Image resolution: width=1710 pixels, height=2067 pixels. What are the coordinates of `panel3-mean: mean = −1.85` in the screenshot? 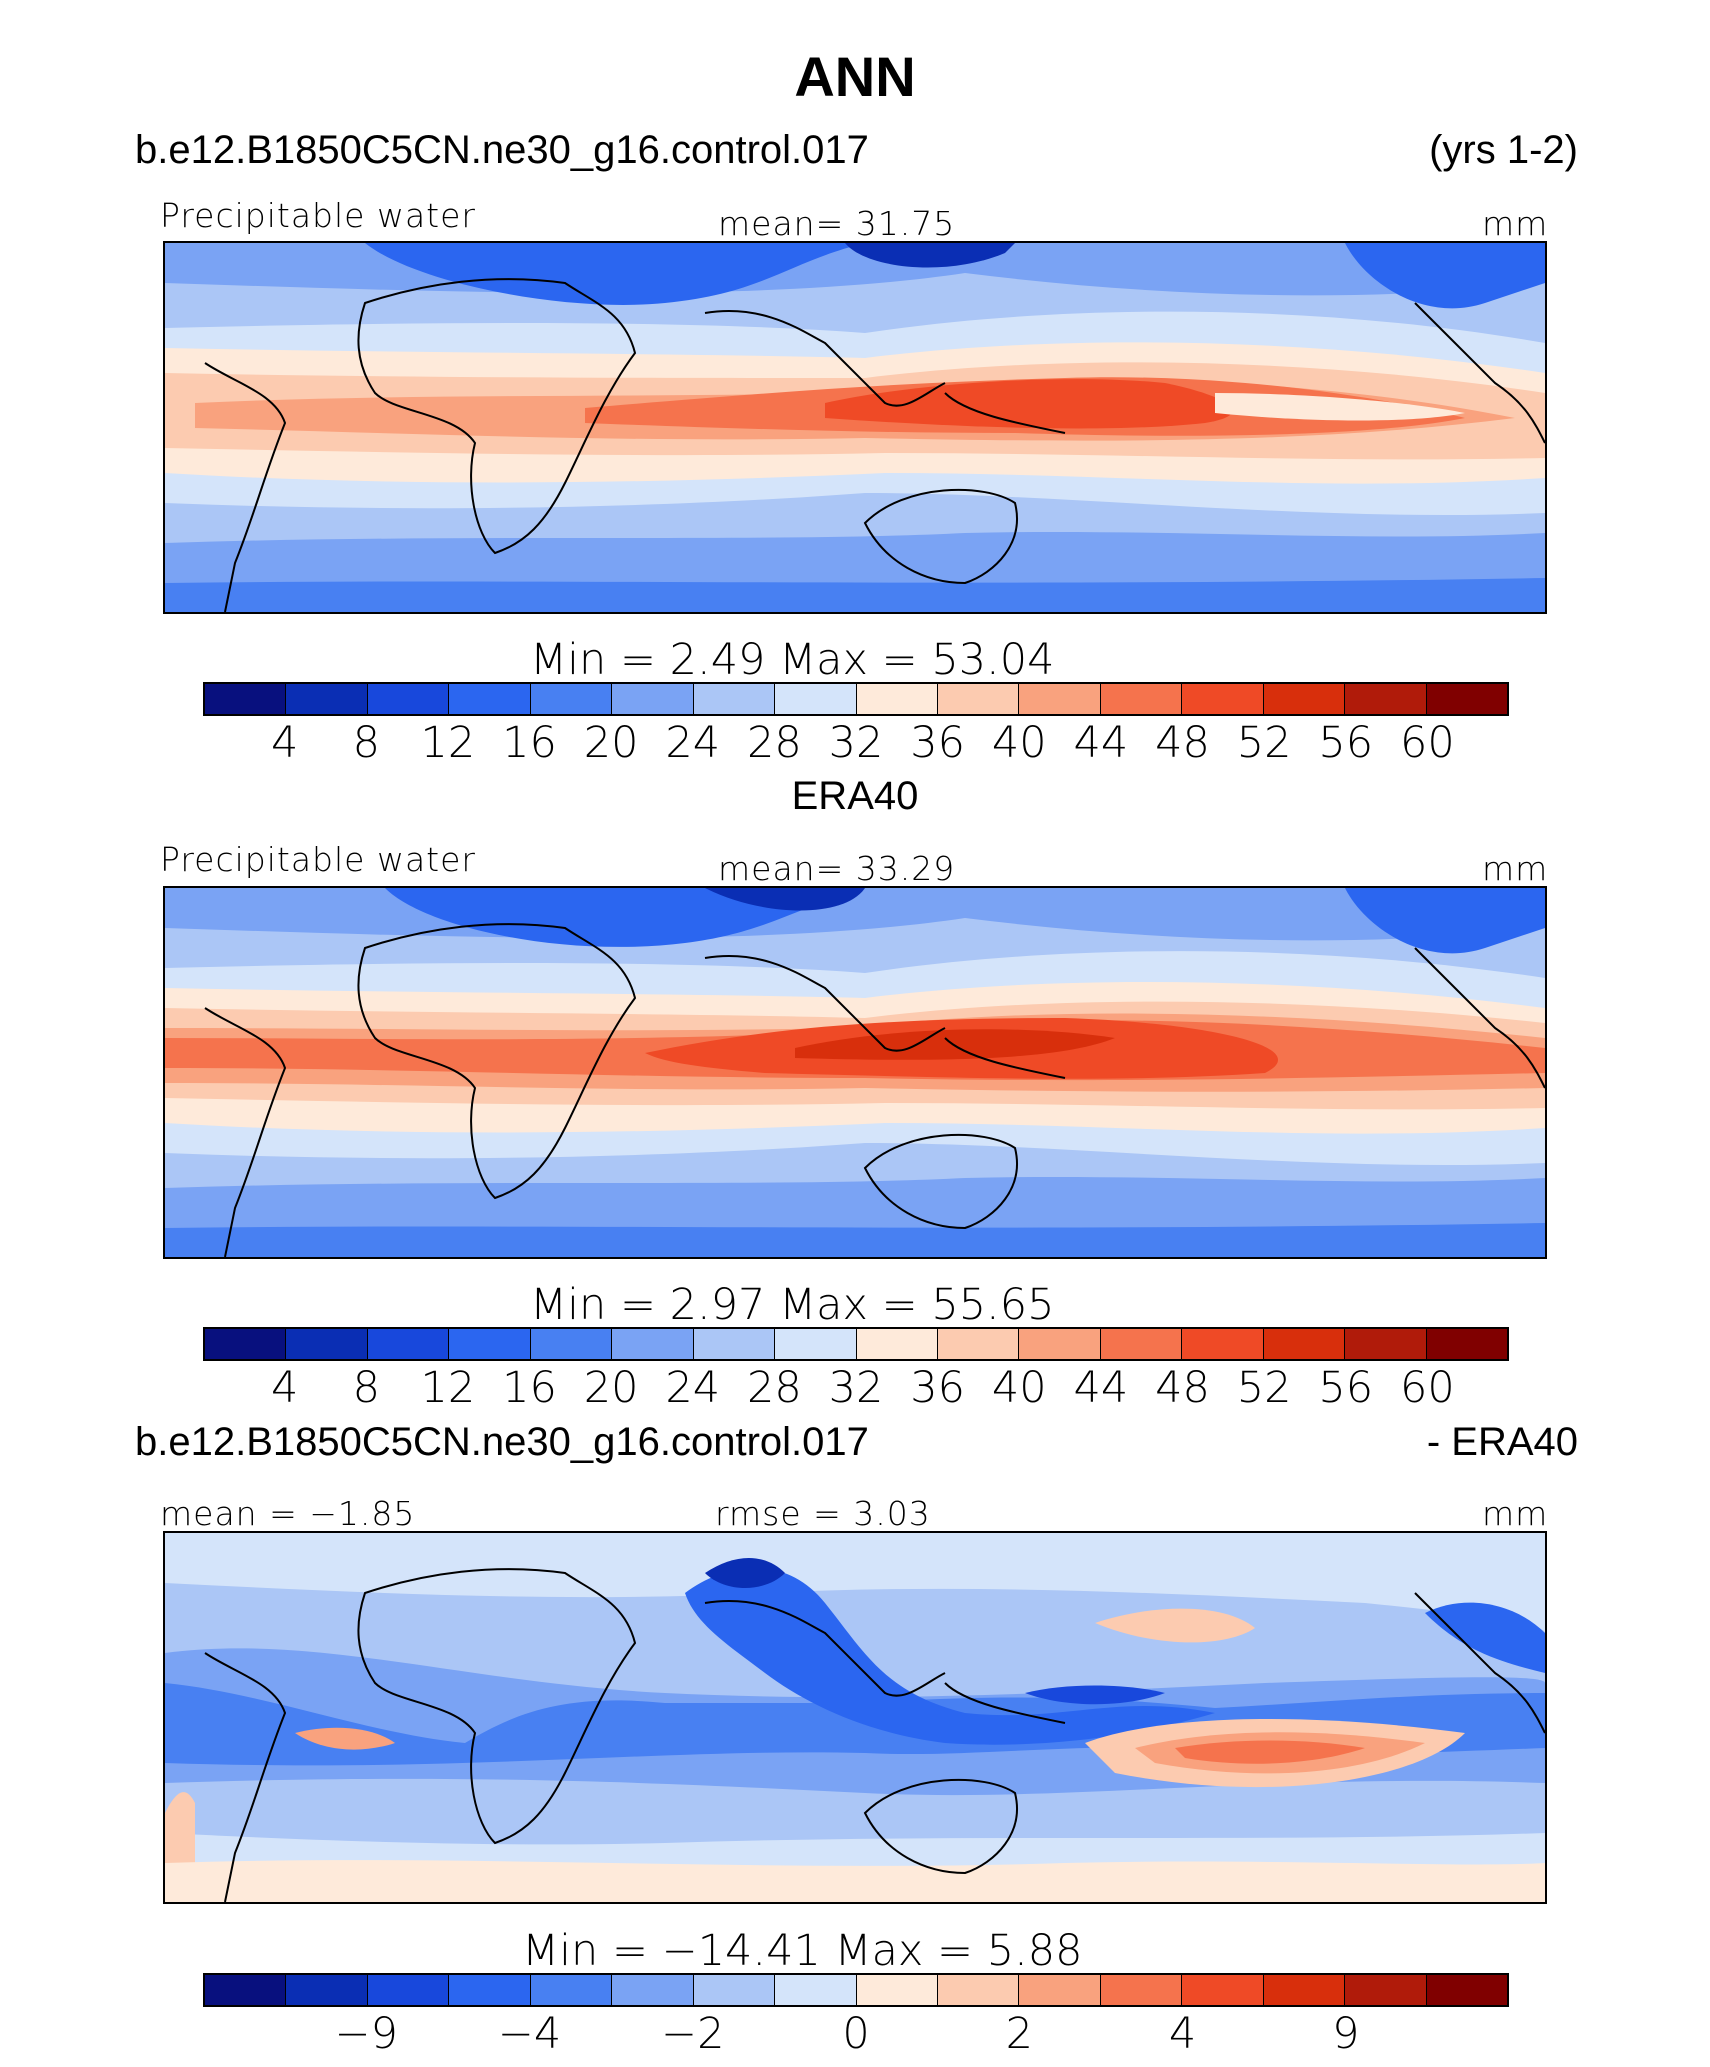 It's located at (288, 1513).